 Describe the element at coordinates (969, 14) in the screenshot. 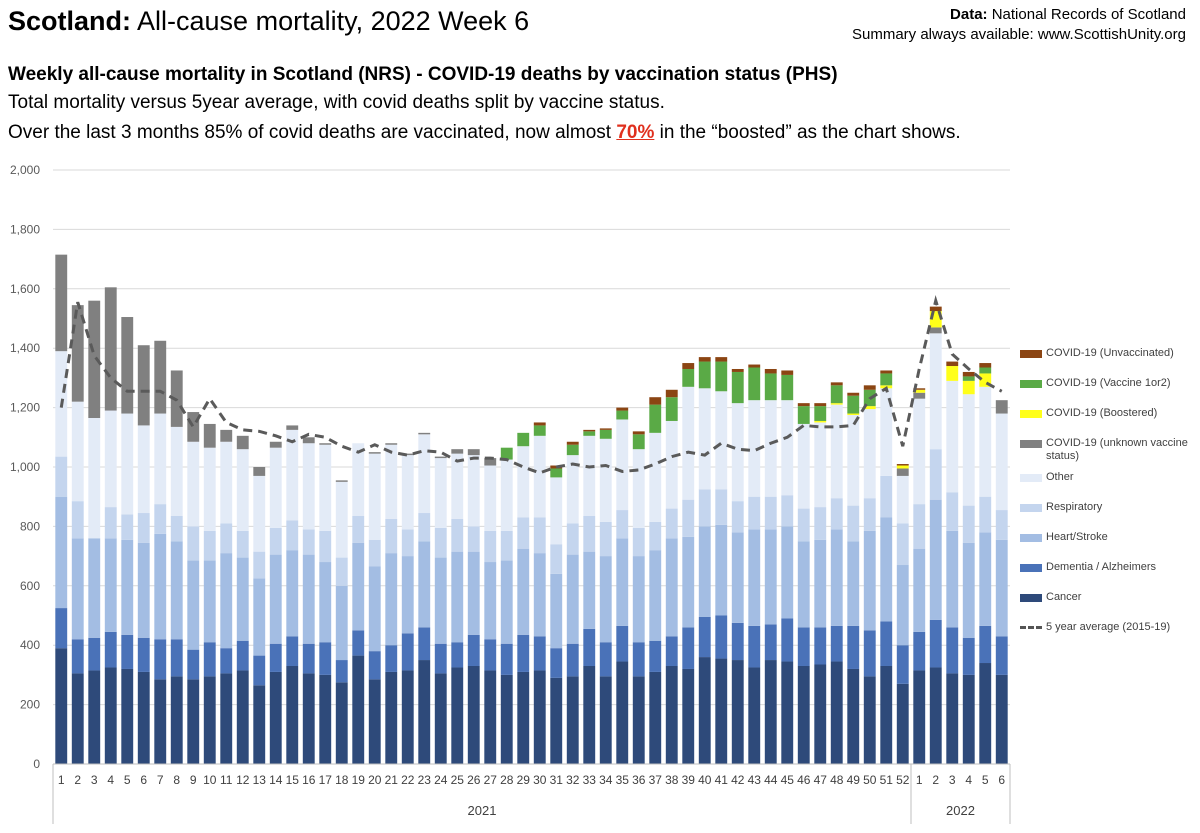

I see `source-label: Data:` at that location.